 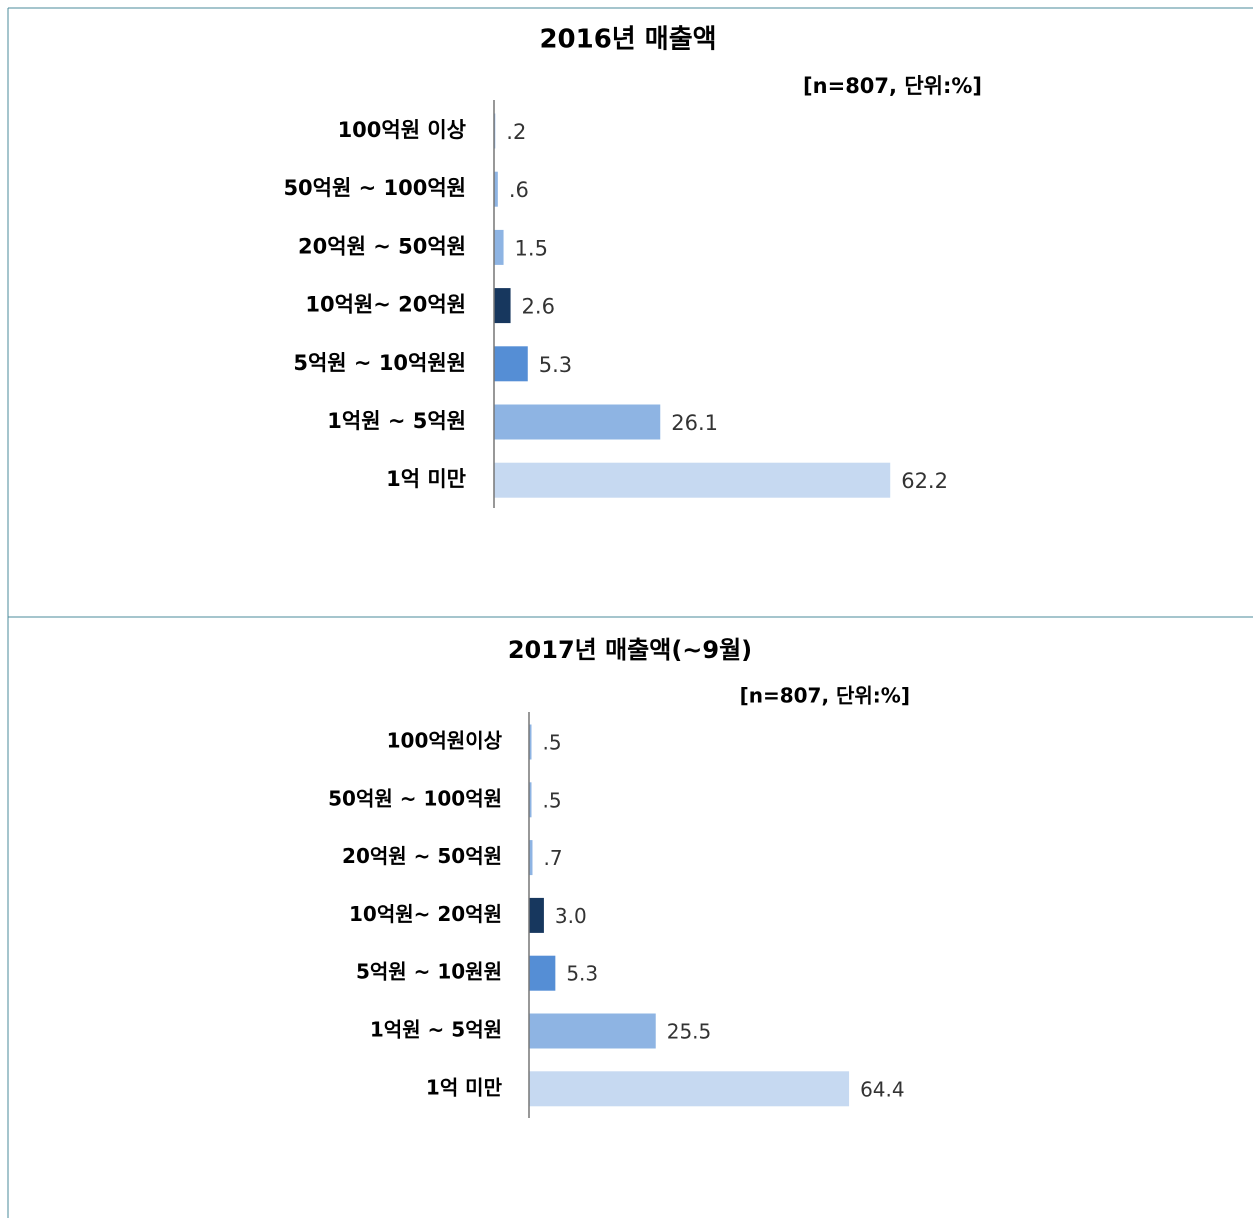 I want to click on category-label: 100억원이상, so click(x=445, y=741).